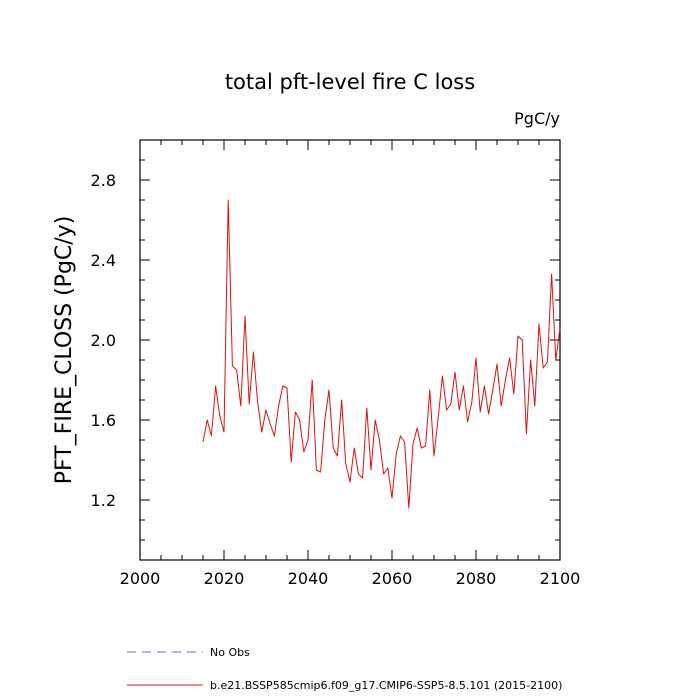 The image size is (700, 700). I want to click on units-label: PgC/y, so click(537, 118).